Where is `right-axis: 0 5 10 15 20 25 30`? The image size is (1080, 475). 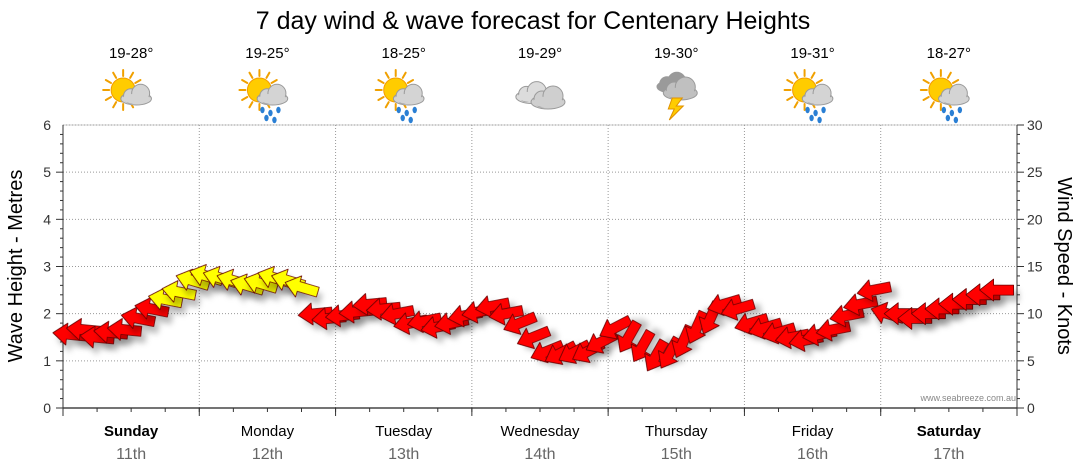
right-axis: 0 5 10 15 20 25 30 is located at coordinates (1029, 266).